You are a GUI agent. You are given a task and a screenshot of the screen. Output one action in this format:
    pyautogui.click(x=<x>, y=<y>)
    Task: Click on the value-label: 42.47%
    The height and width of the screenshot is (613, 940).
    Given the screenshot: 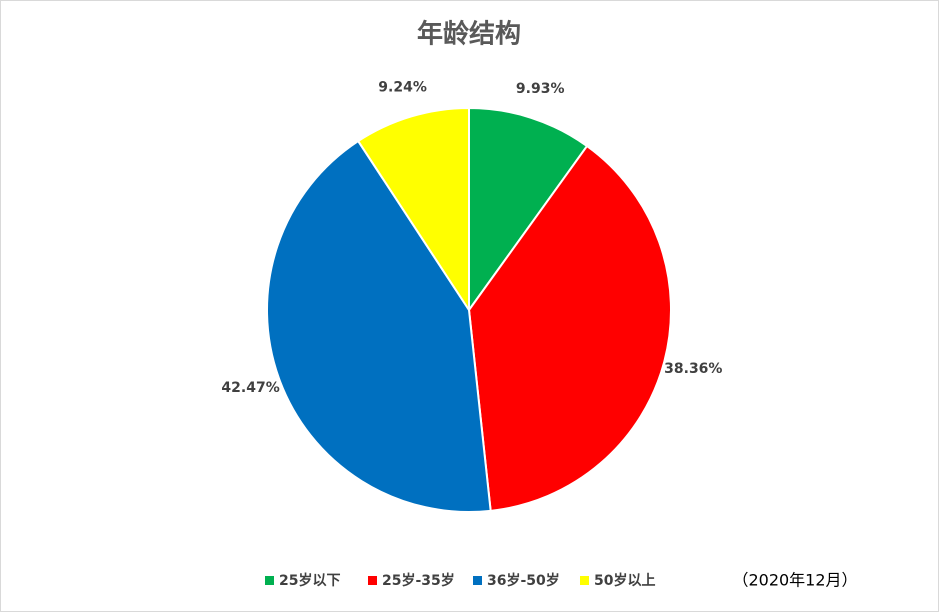 What is the action you would take?
    pyautogui.click(x=250, y=388)
    